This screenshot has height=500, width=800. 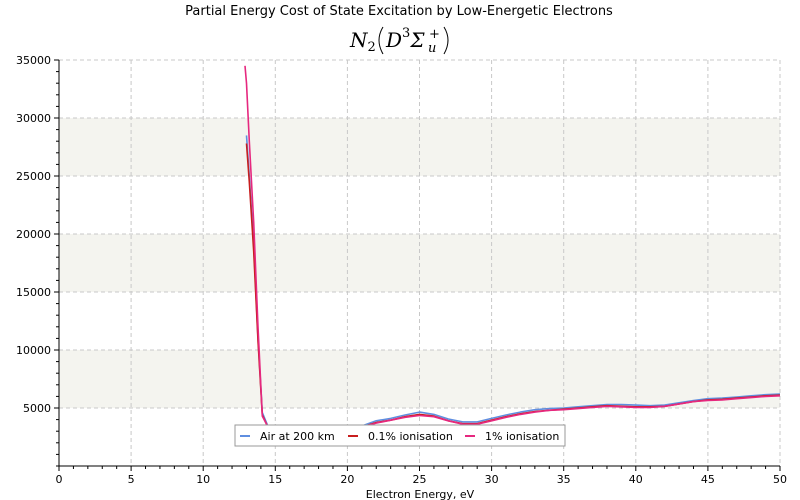 I want to click on x-tick-label: 30, so click(x=492, y=479).